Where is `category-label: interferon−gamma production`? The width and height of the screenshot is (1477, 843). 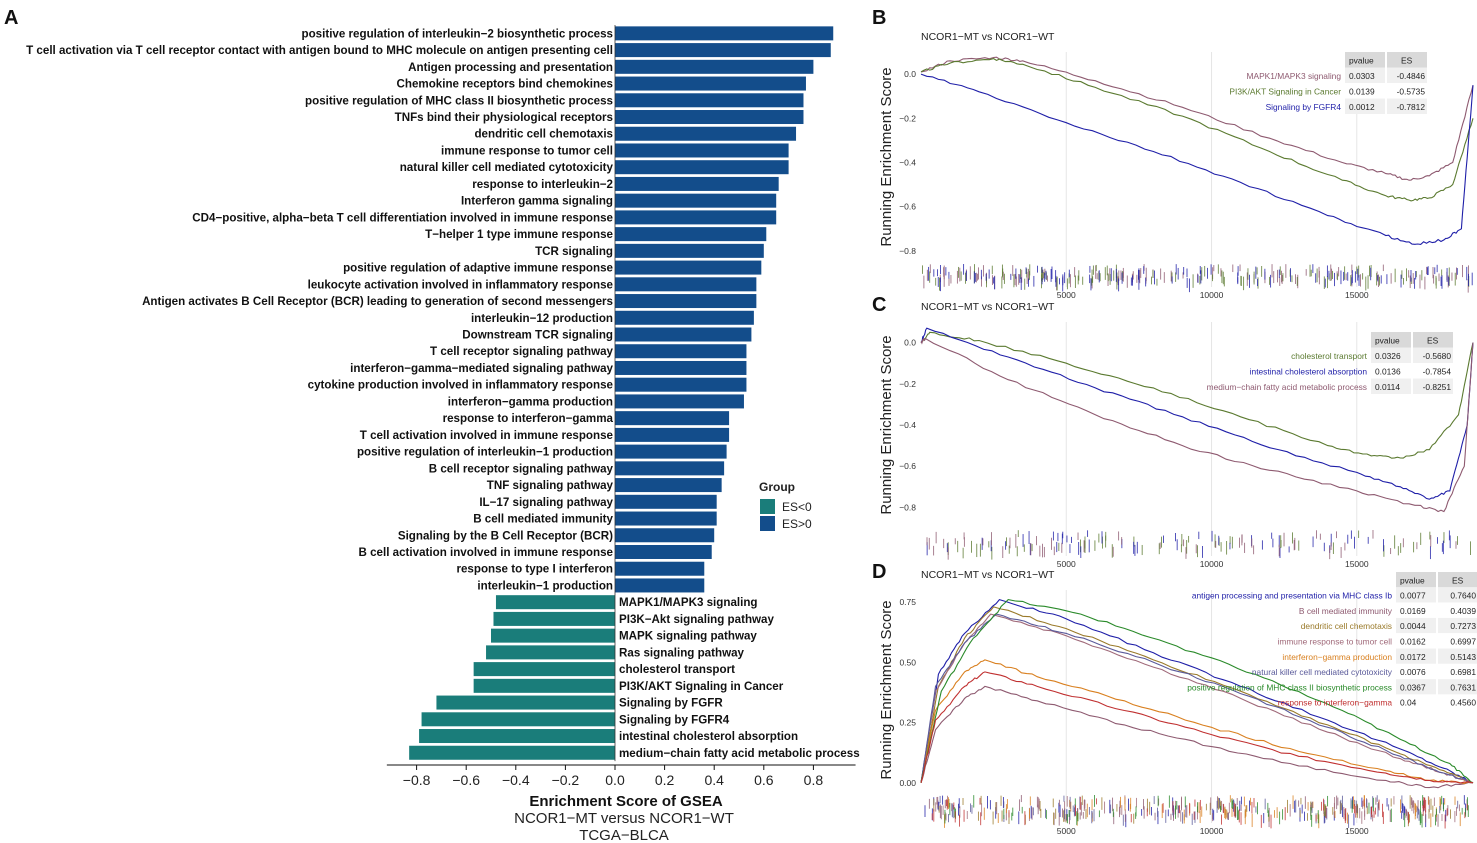 category-label: interferon−gamma production is located at coordinates (530, 401).